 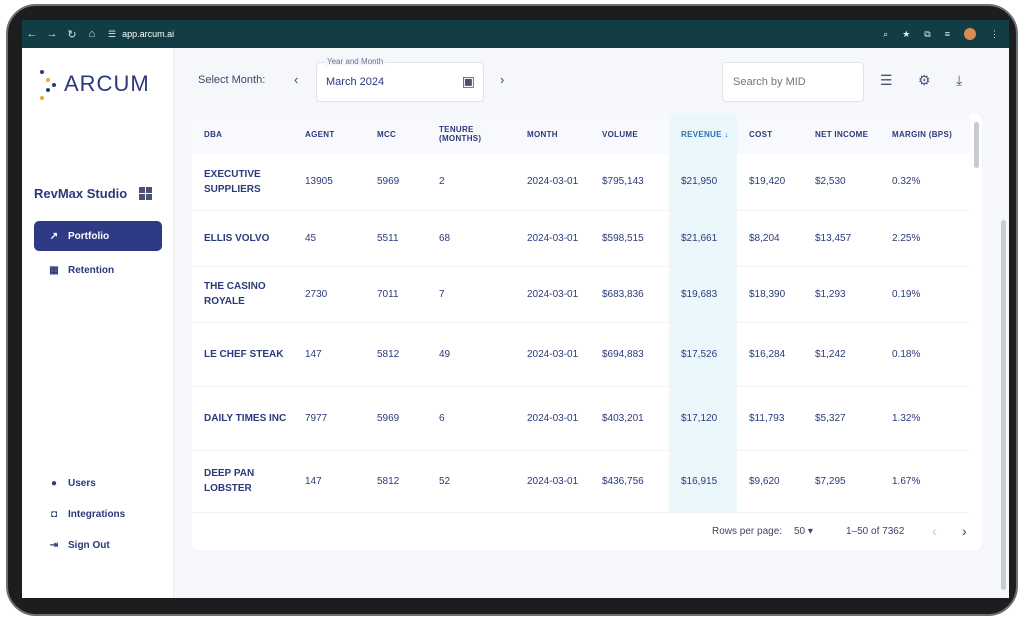 What do you see at coordinates (629, 182) in the screenshot?
I see `cell-volume: $795,143` at bounding box center [629, 182].